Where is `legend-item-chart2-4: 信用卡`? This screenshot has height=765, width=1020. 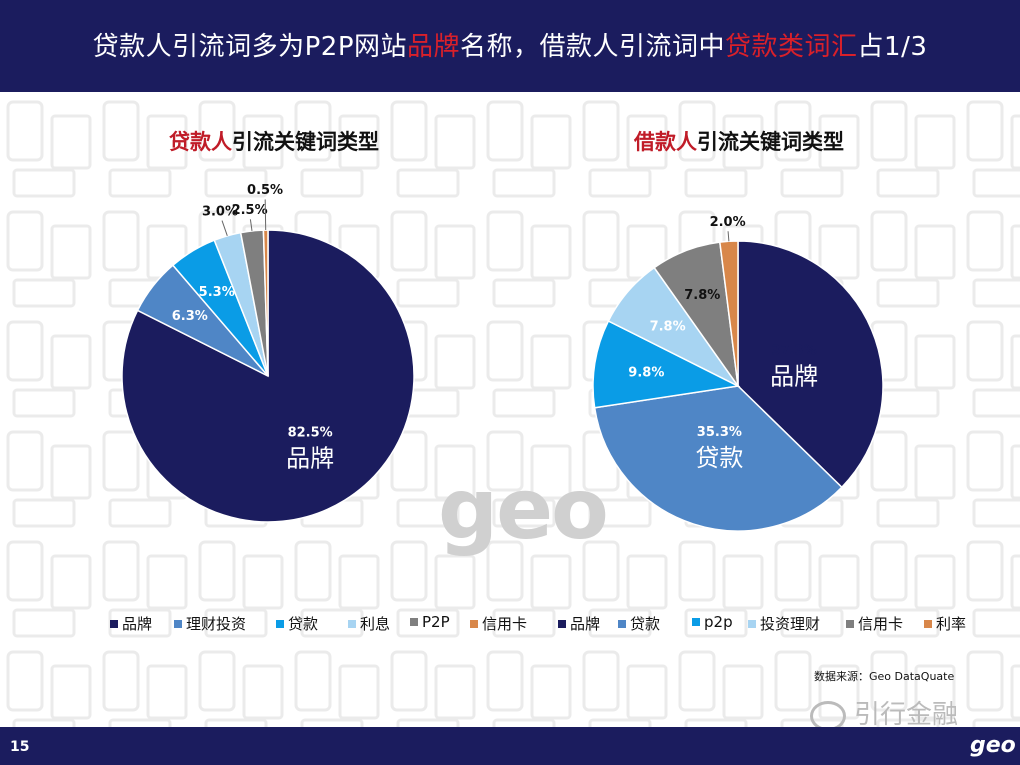 legend-item-chart2-4: 信用卡 is located at coordinates (874, 623).